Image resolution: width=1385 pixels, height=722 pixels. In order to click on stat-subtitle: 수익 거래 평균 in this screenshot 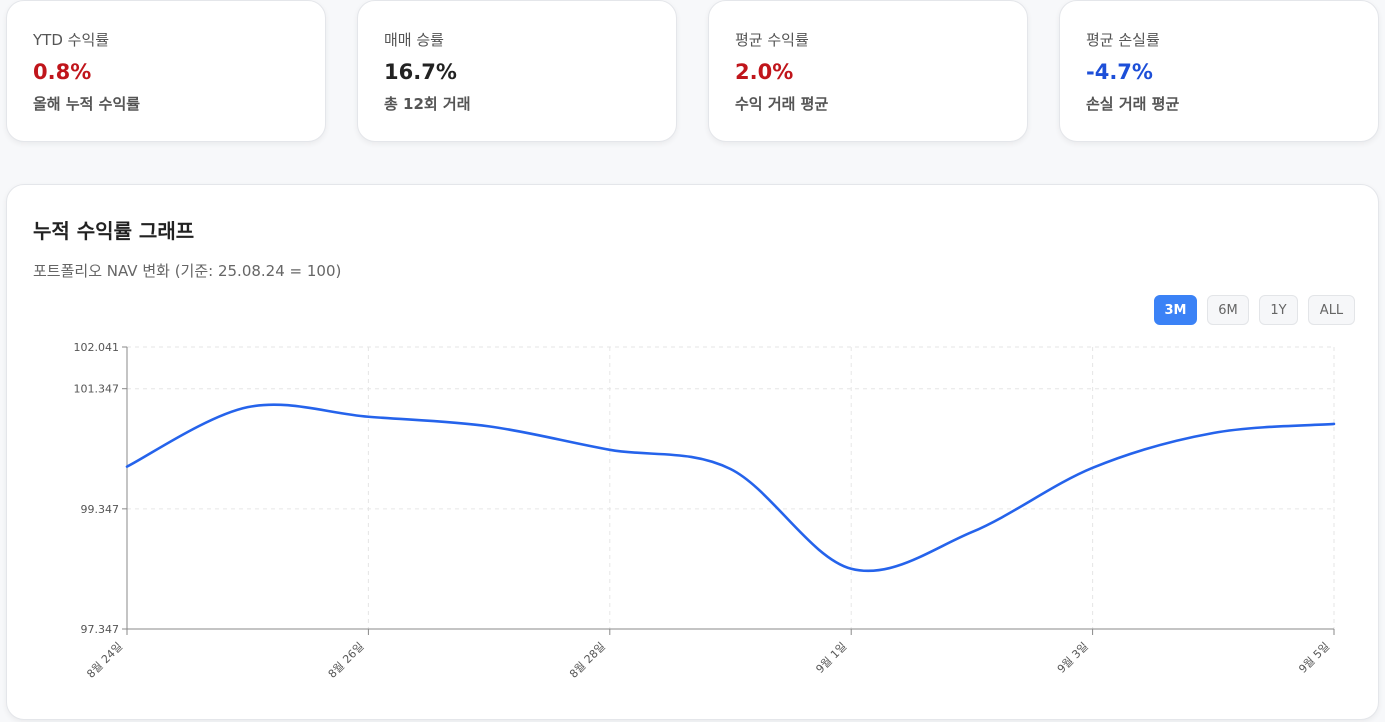, I will do `click(782, 104)`.